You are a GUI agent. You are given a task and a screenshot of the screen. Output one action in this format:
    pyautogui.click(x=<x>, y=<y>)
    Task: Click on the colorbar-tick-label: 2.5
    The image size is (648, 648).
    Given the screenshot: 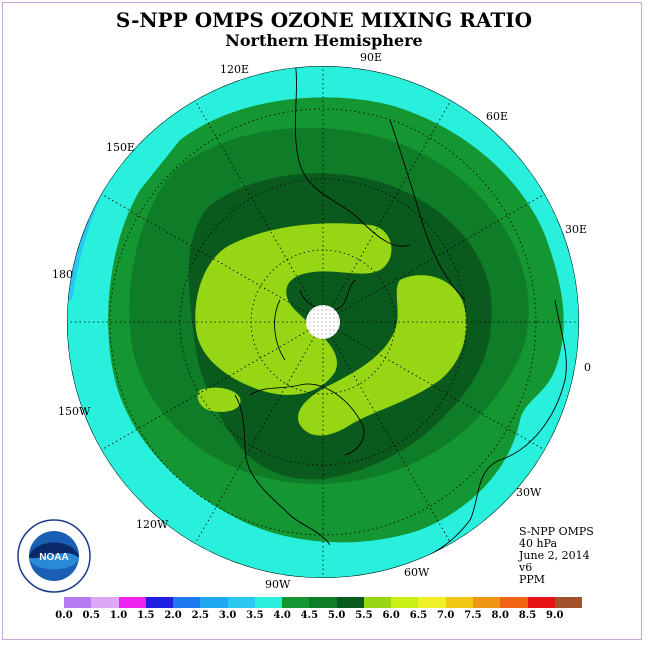 What is the action you would take?
    pyautogui.click(x=200, y=615)
    